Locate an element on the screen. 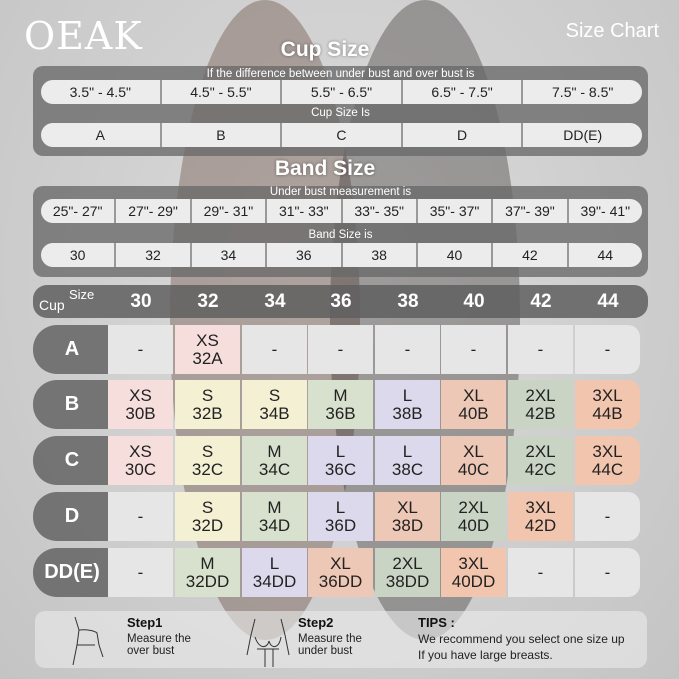 This screenshot has width=679, height=679. diff-cell: 7.5" - 8.5" is located at coordinates (582, 92).